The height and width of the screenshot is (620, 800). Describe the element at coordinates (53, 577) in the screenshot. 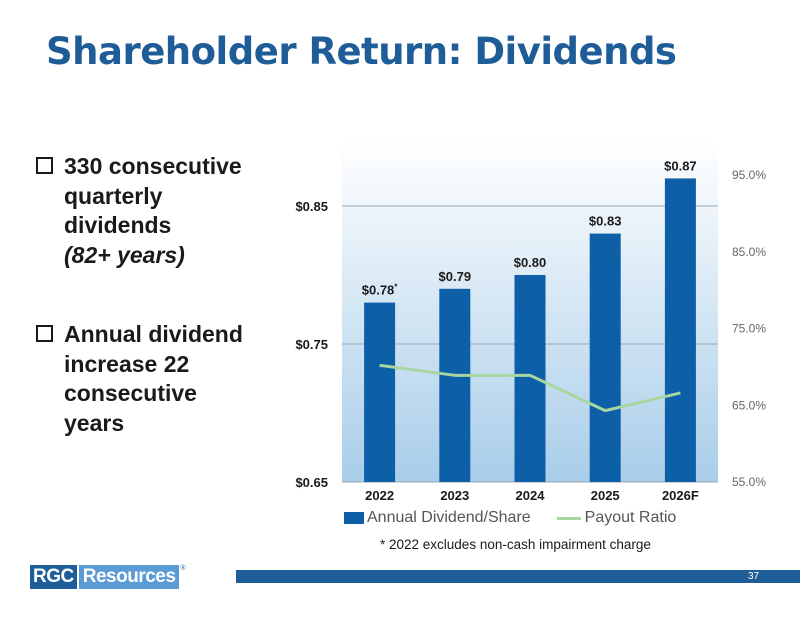

I see `logo-part-left: RGC` at that location.